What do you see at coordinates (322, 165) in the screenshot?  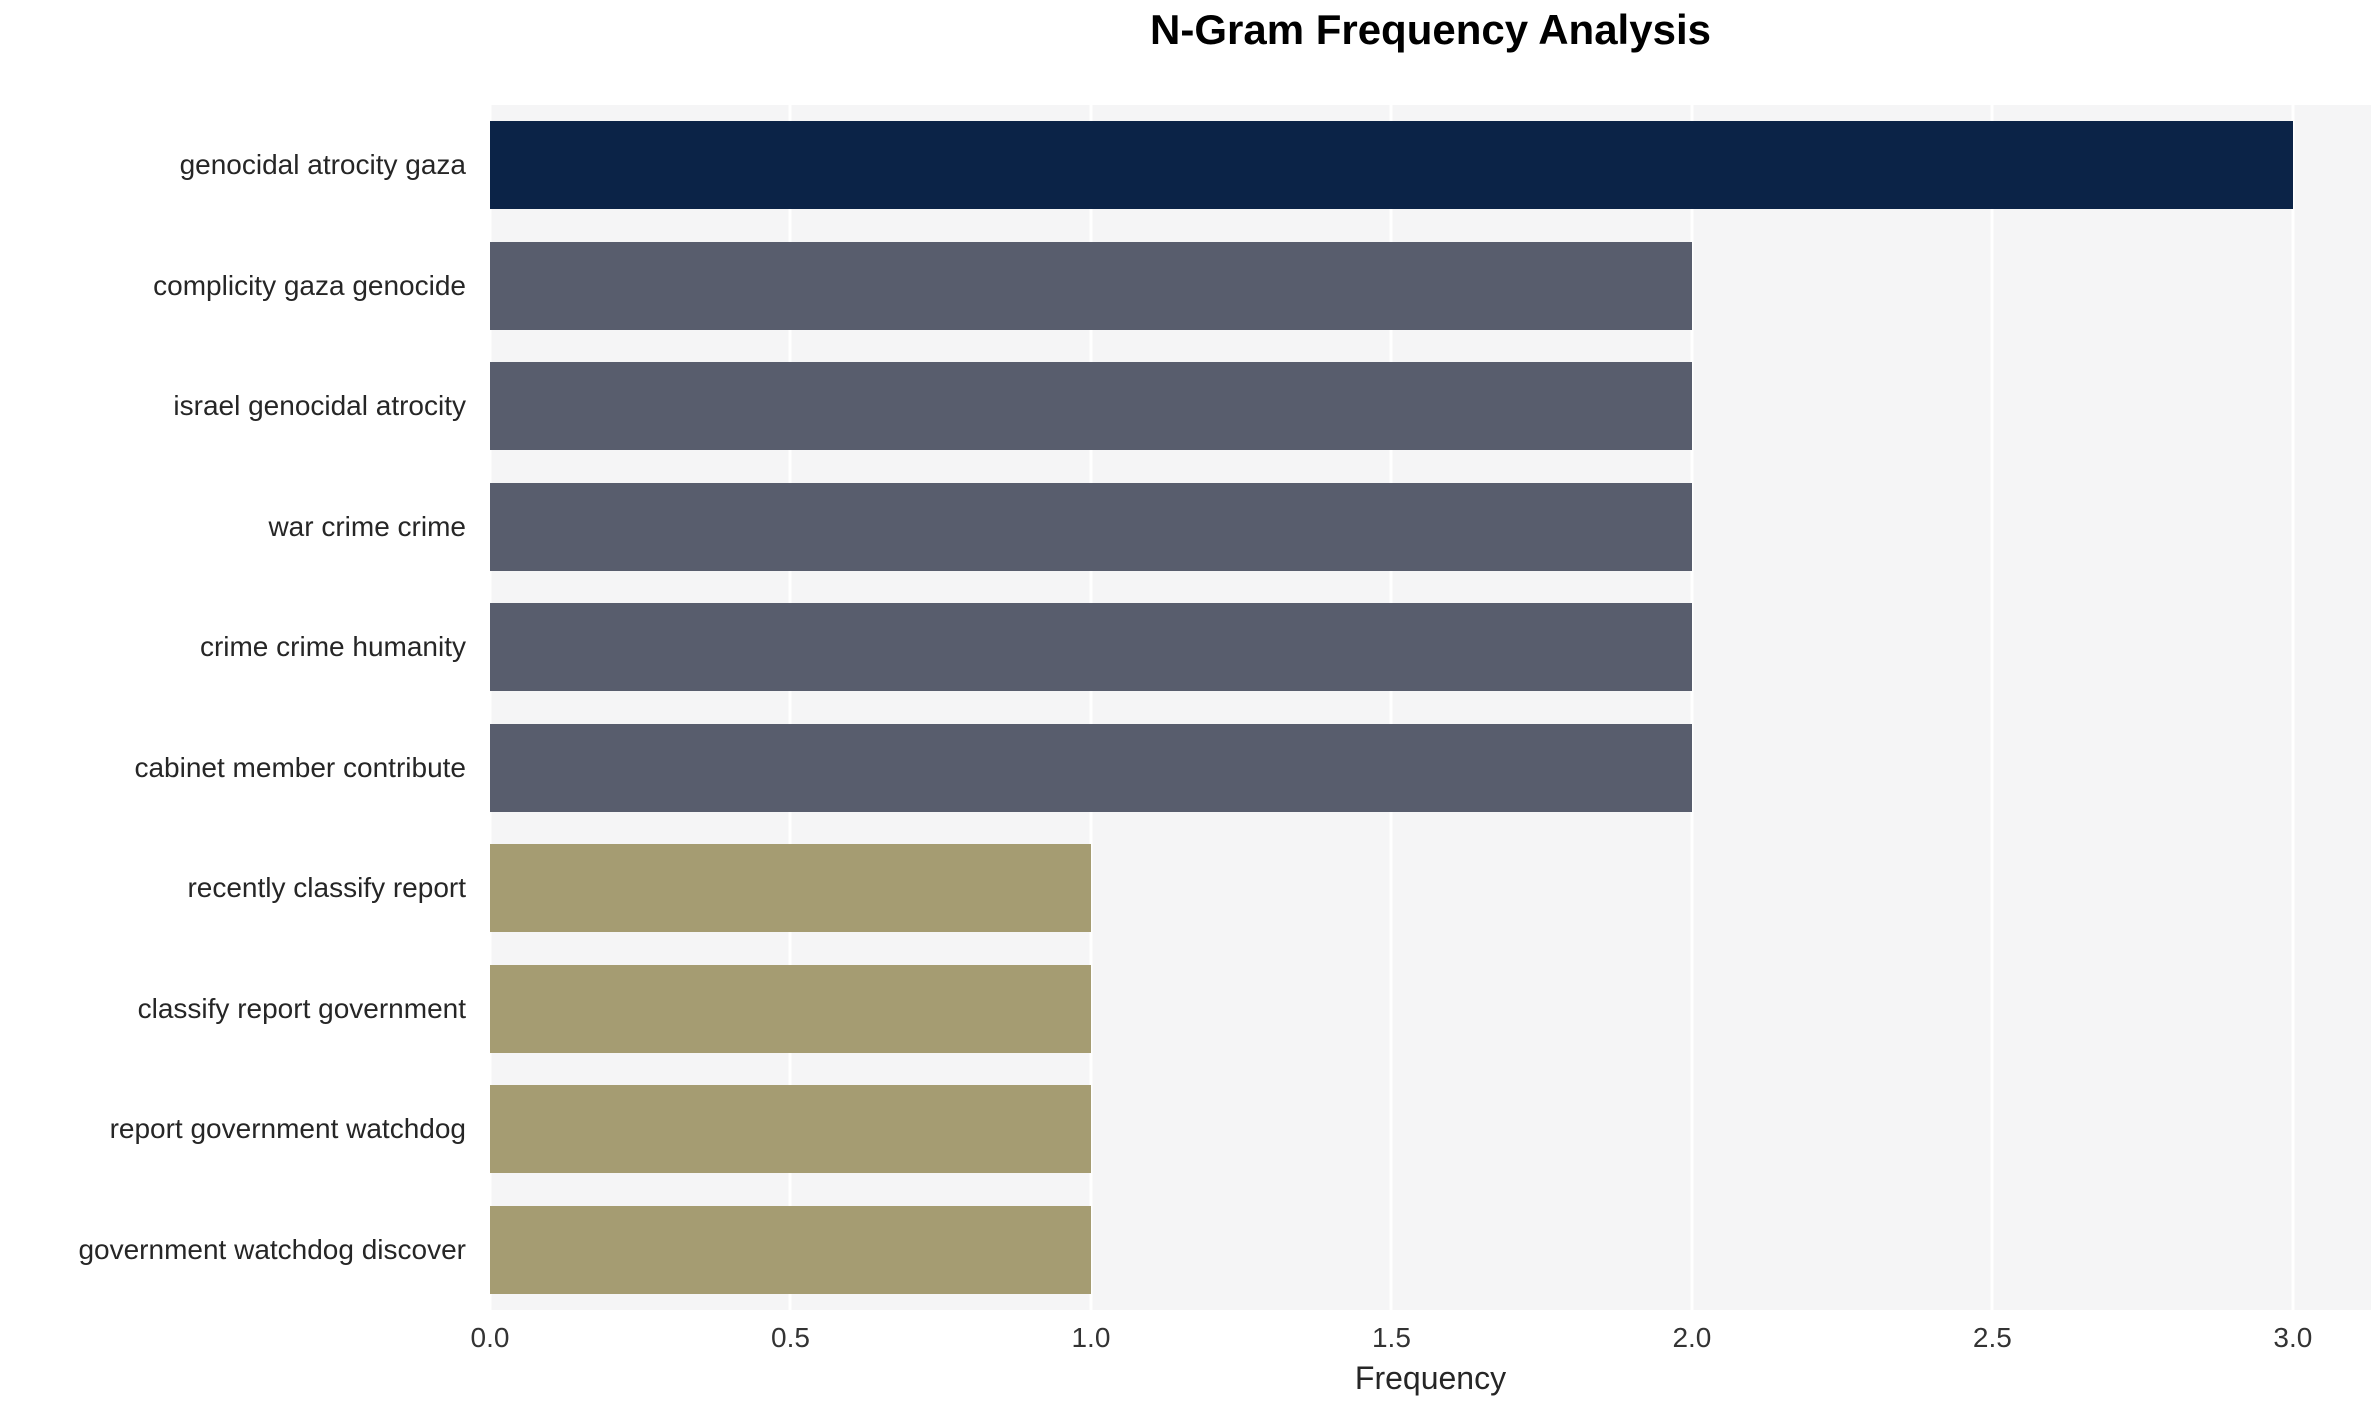 I see `category-label: genocidal atrocity gaza` at bounding box center [322, 165].